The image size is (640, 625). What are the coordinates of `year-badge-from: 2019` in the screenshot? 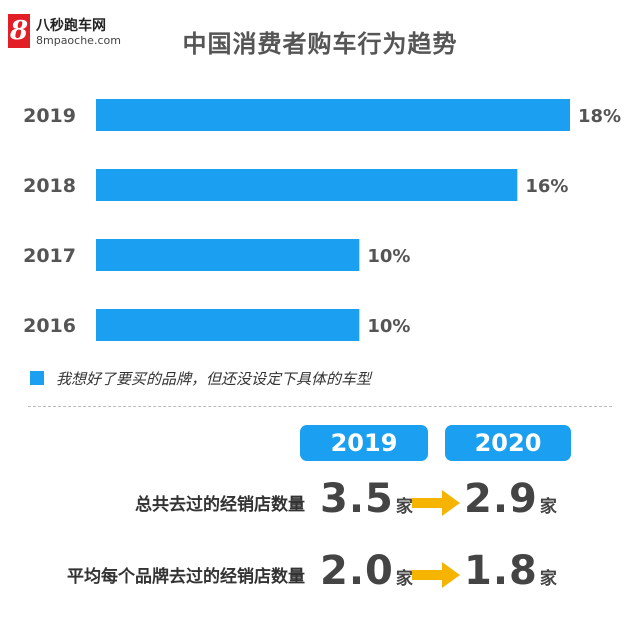 It's located at (364, 443).